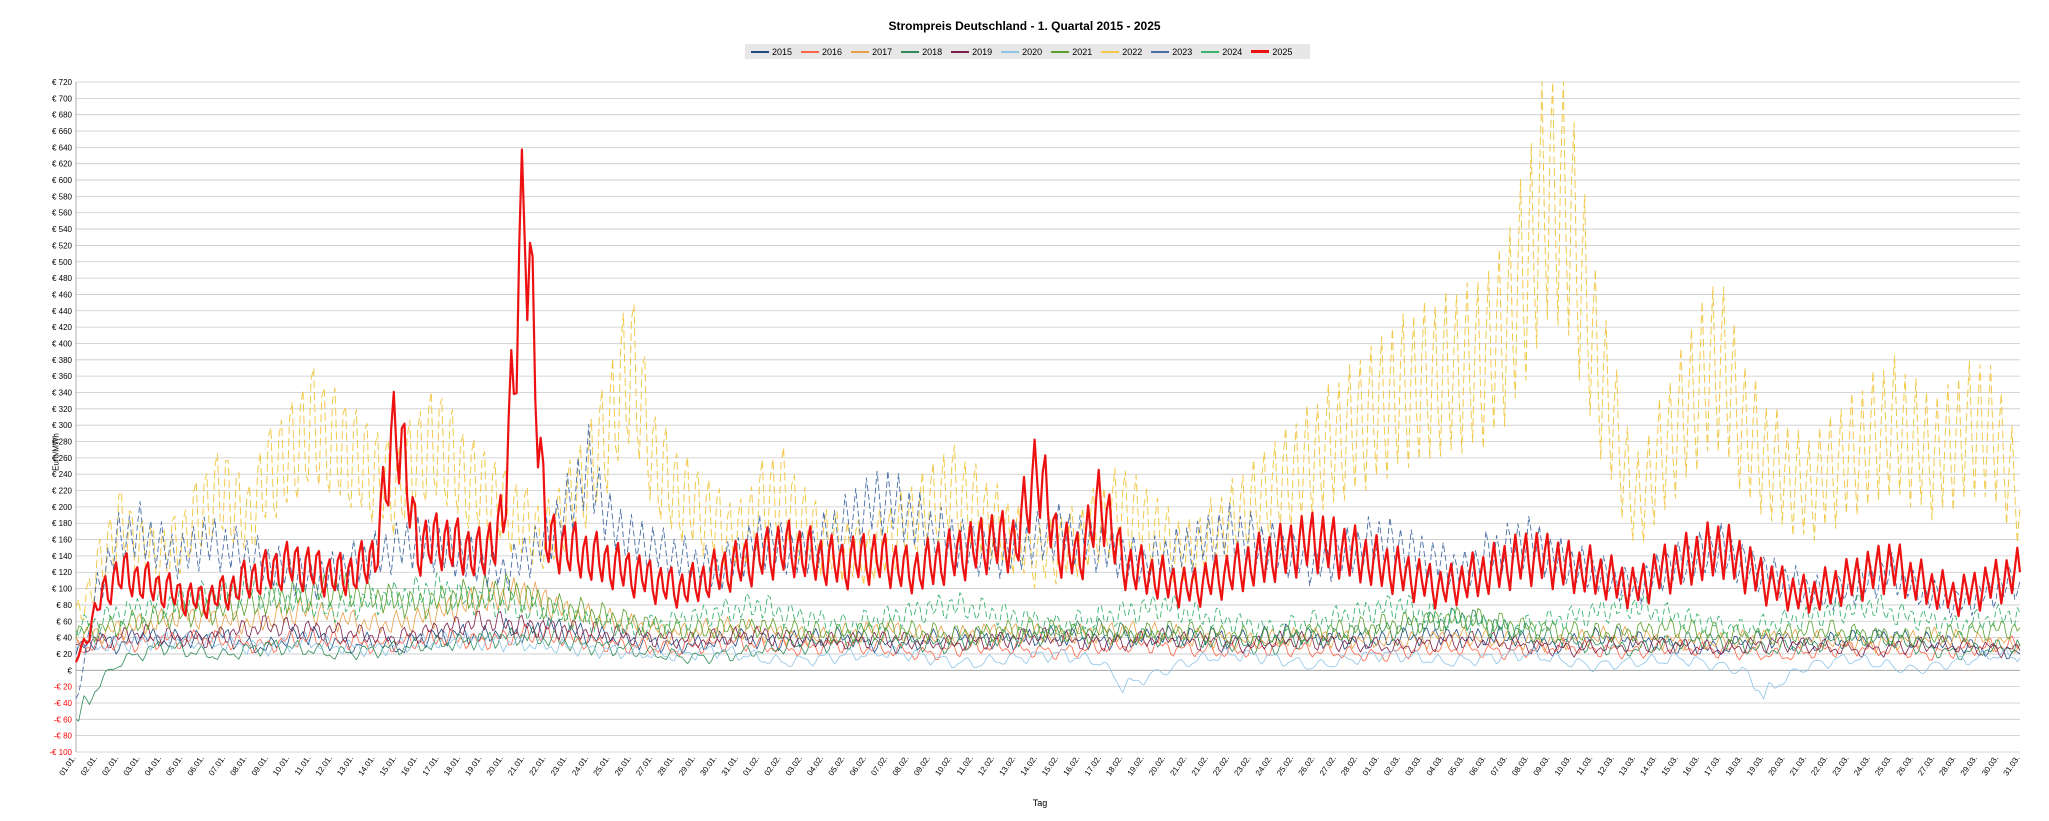 The image size is (2049, 821). What do you see at coordinates (1048, 615) in the screenshot?
I see `series-line-2017` at bounding box center [1048, 615].